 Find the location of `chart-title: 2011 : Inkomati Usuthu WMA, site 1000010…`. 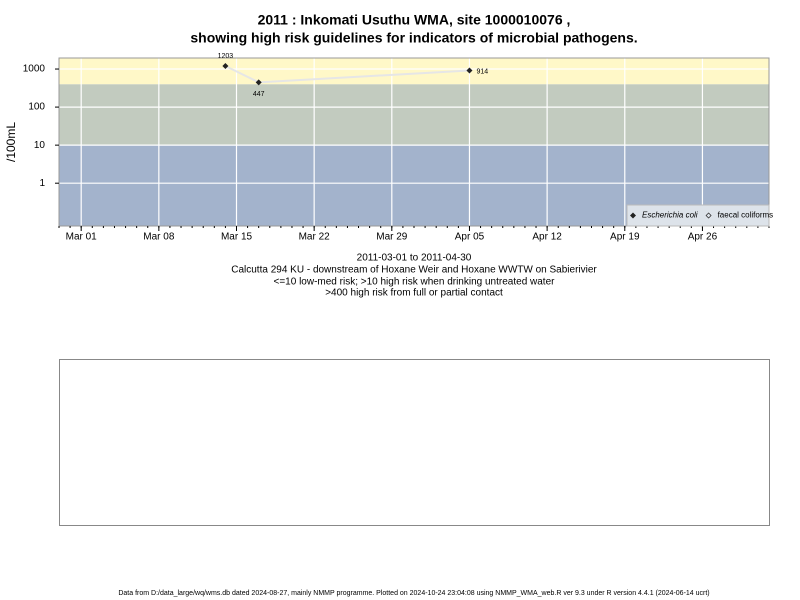

chart-title: 2011 : Inkomati Usuthu WMA, site 1000010… is located at coordinates (414, 20).